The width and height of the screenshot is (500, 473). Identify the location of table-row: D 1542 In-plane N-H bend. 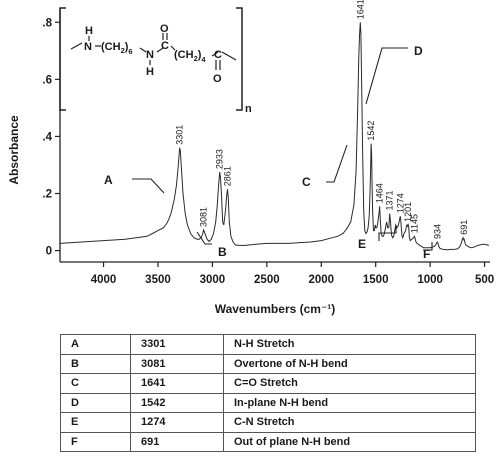
(268, 402).